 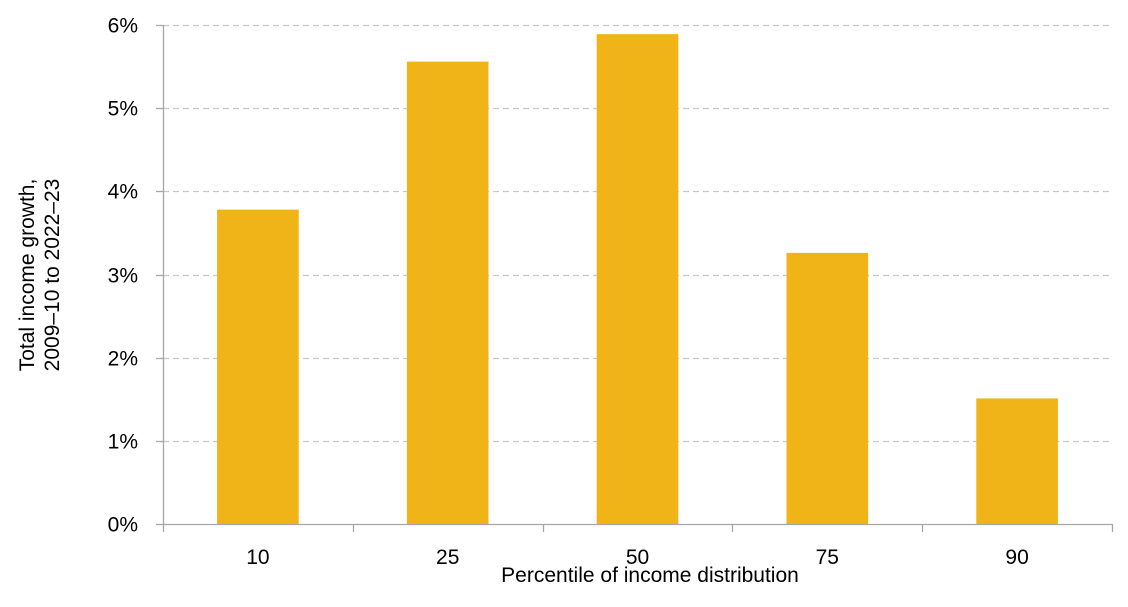 I want to click on x-tick-label: 25, so click(x=447, y=557).